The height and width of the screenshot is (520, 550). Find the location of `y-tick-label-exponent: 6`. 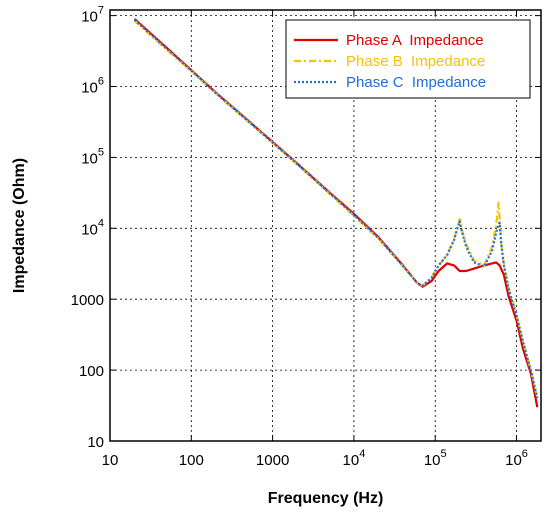

y-tick-label-exponent: 6 is located at coordinates (101, 82).